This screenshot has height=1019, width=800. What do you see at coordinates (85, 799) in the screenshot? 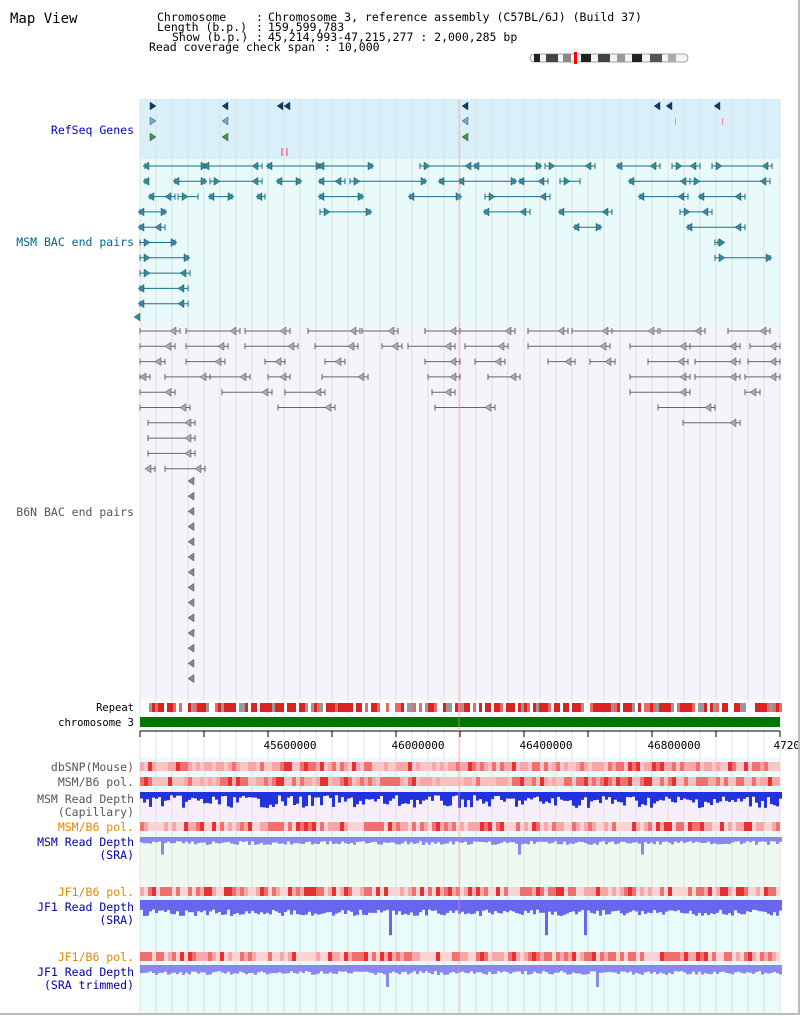
I see `msm-depth-cap-label: MSM Read Depth` at bounding box center [85, 799].